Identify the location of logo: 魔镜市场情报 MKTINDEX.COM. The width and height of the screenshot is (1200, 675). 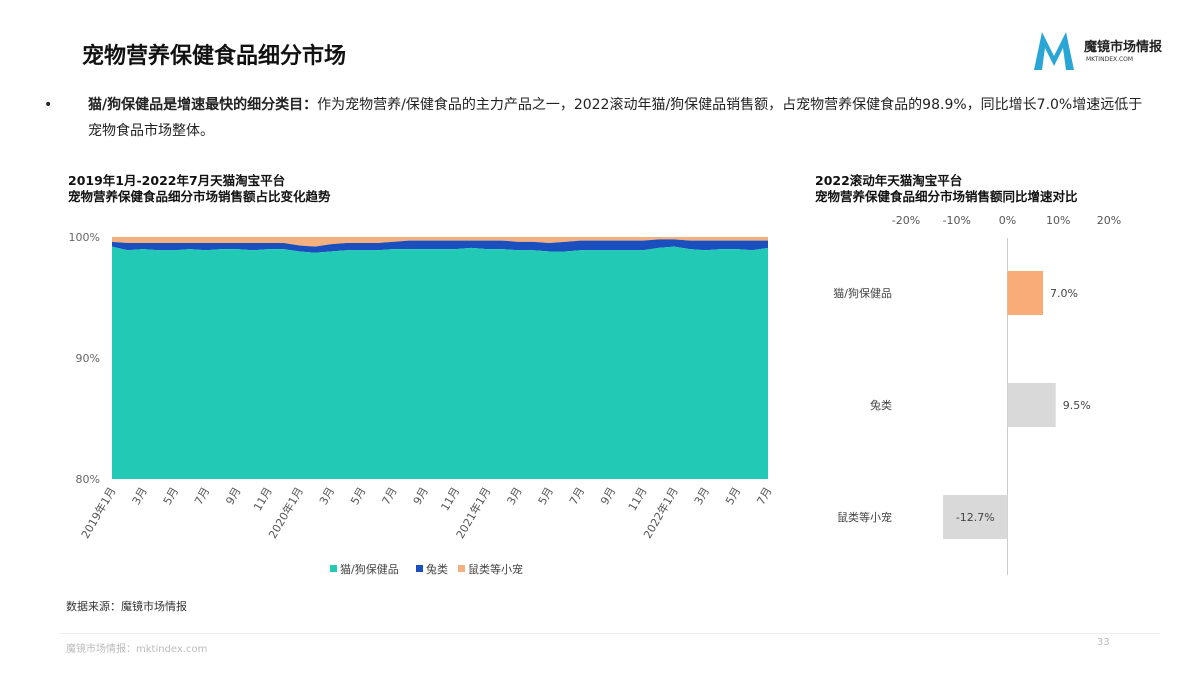
(1100, 50).